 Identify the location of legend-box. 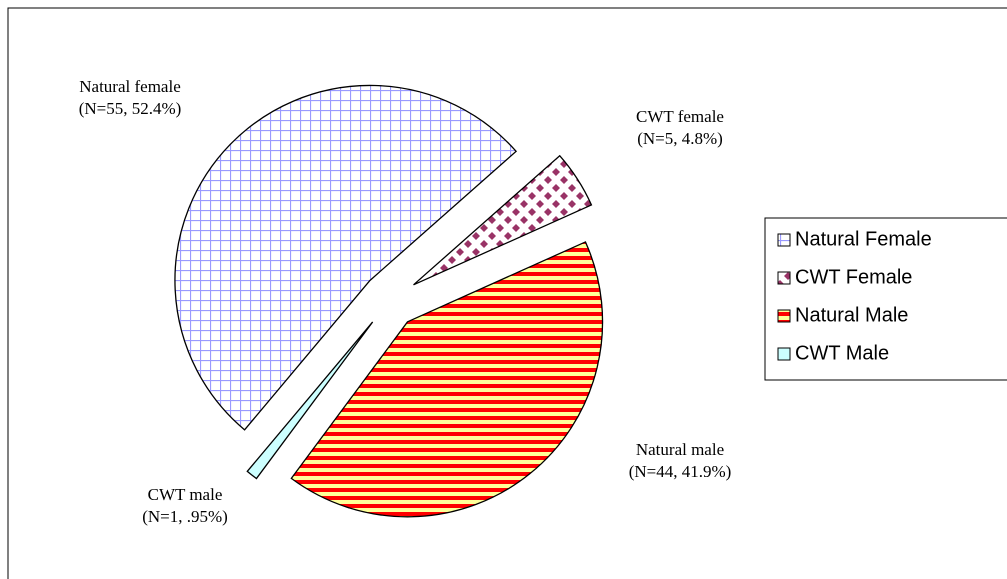
(885, 299).